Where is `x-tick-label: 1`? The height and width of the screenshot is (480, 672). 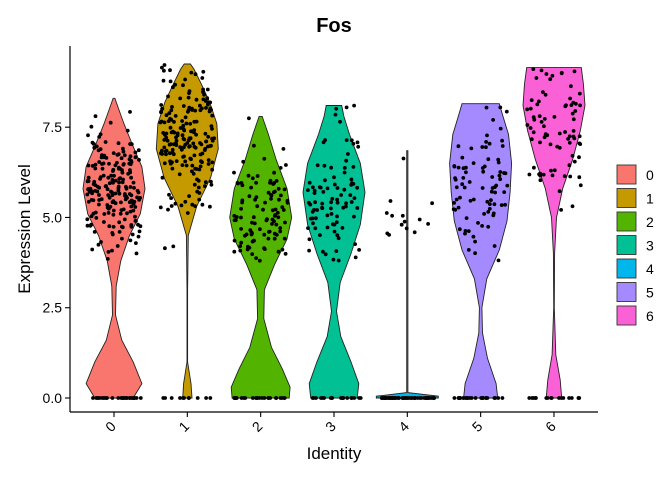 x-tick-label: 1 is located at coordinates (183, 426).